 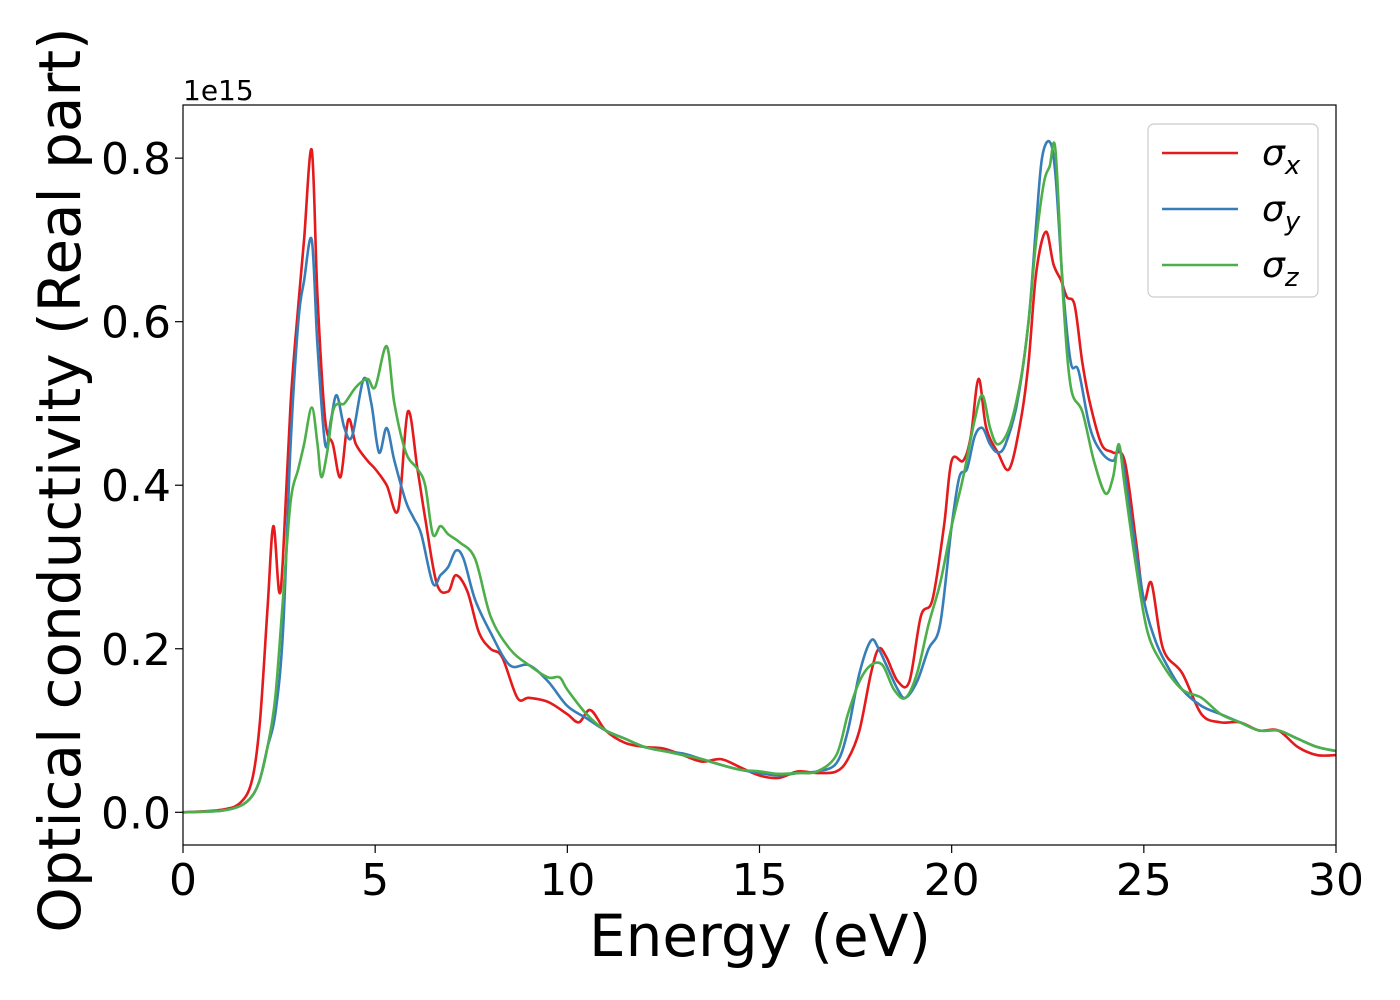 What do you see at coordinates (136, 323) in the screenshot?
I see `y-tick-label: 0.6` at bounding box center [136, 323].